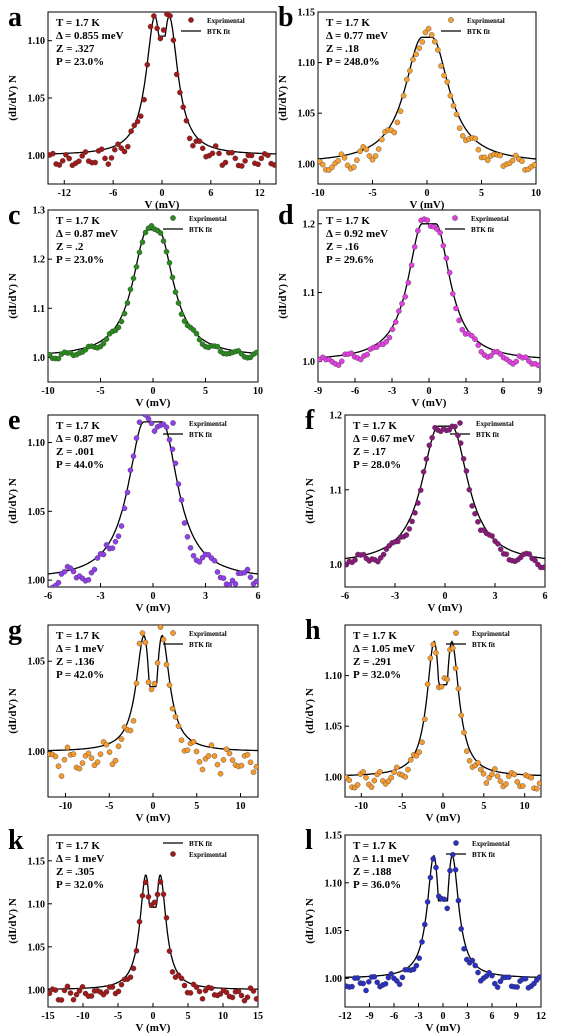 This screenshot has height=1033, width=581. Describe the element at coordinates (402, 806) in the screenshot. I see `x-tick-label: -5` at that location.